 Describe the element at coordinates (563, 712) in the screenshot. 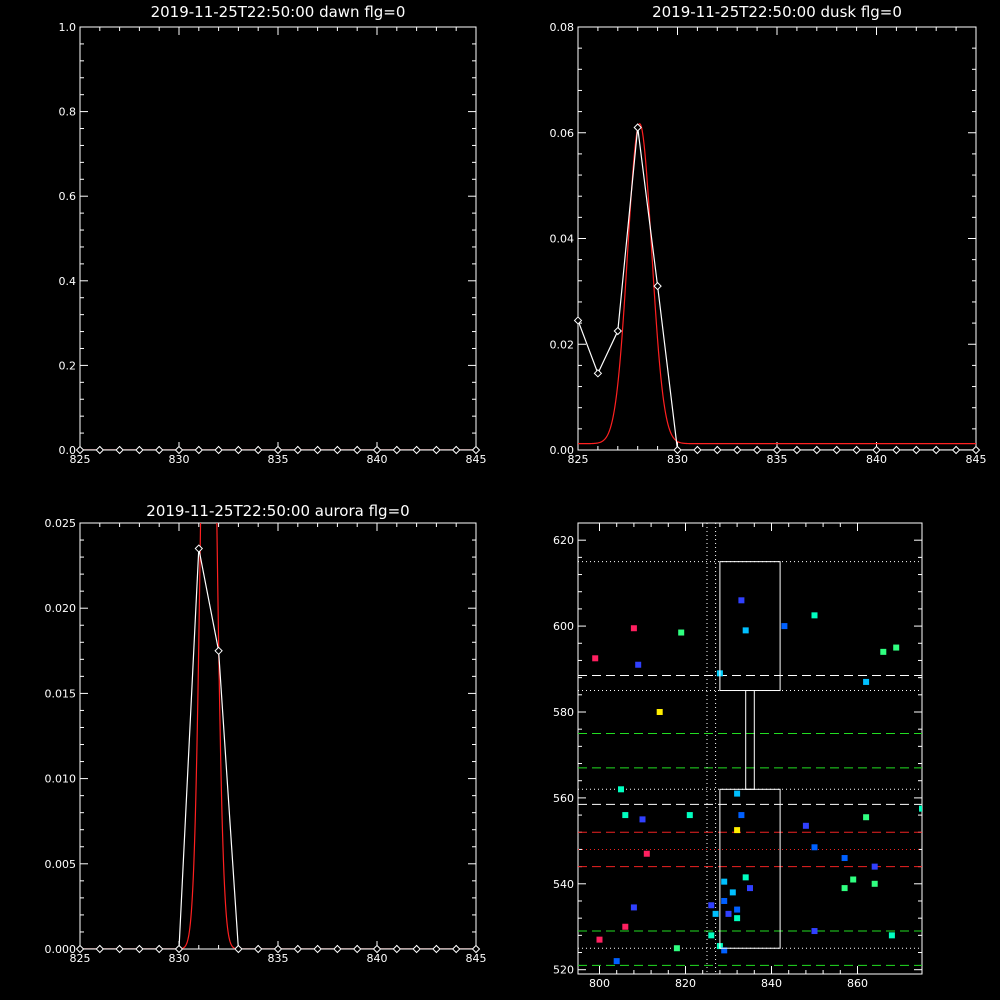

I see `p3-ytick-label: 580` at that location.